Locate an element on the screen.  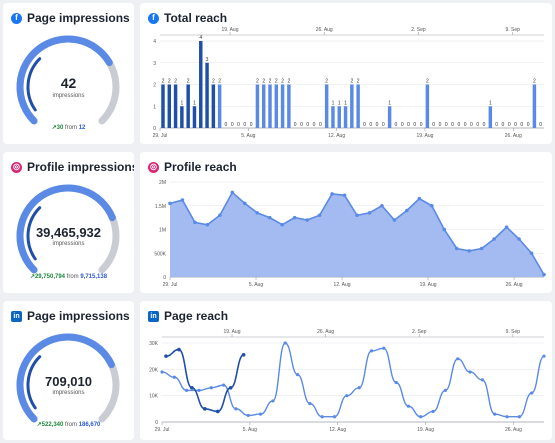
y-tick-label: 2M is located at coordinates (162, 183).